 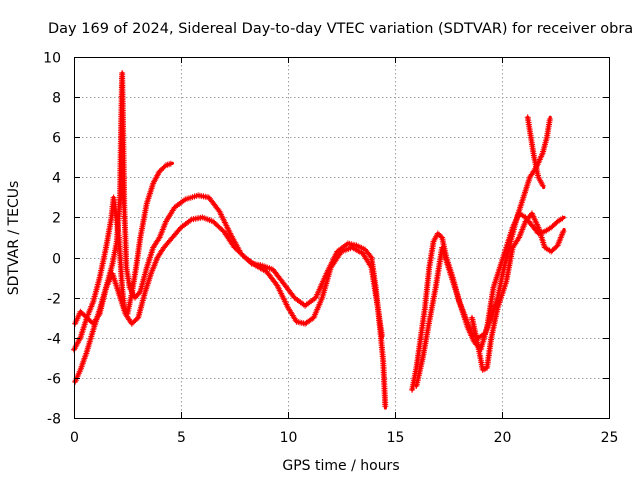 What do you see at coordinates (56, 219) in the screenshot?
I see `y-tick-label: 2` at bounding box center [56, 219].